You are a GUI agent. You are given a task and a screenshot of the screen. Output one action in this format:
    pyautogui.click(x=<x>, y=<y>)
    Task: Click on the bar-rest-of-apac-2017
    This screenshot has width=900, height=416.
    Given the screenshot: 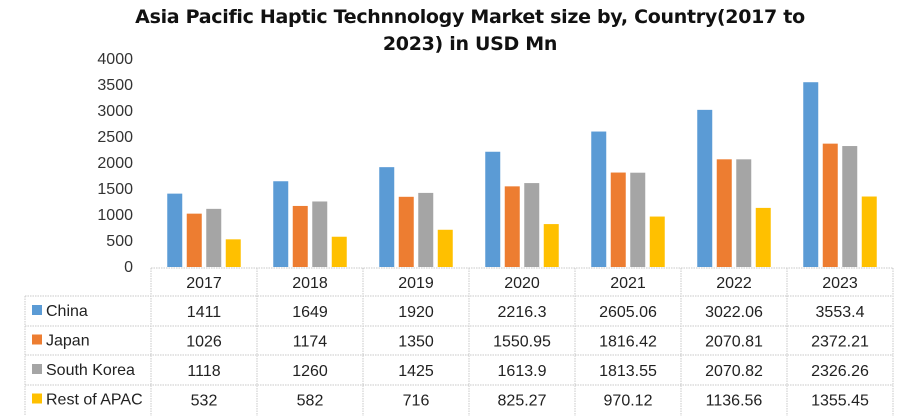 What is the action you would take?
    pyautogui.click(x=233, y=253)
    